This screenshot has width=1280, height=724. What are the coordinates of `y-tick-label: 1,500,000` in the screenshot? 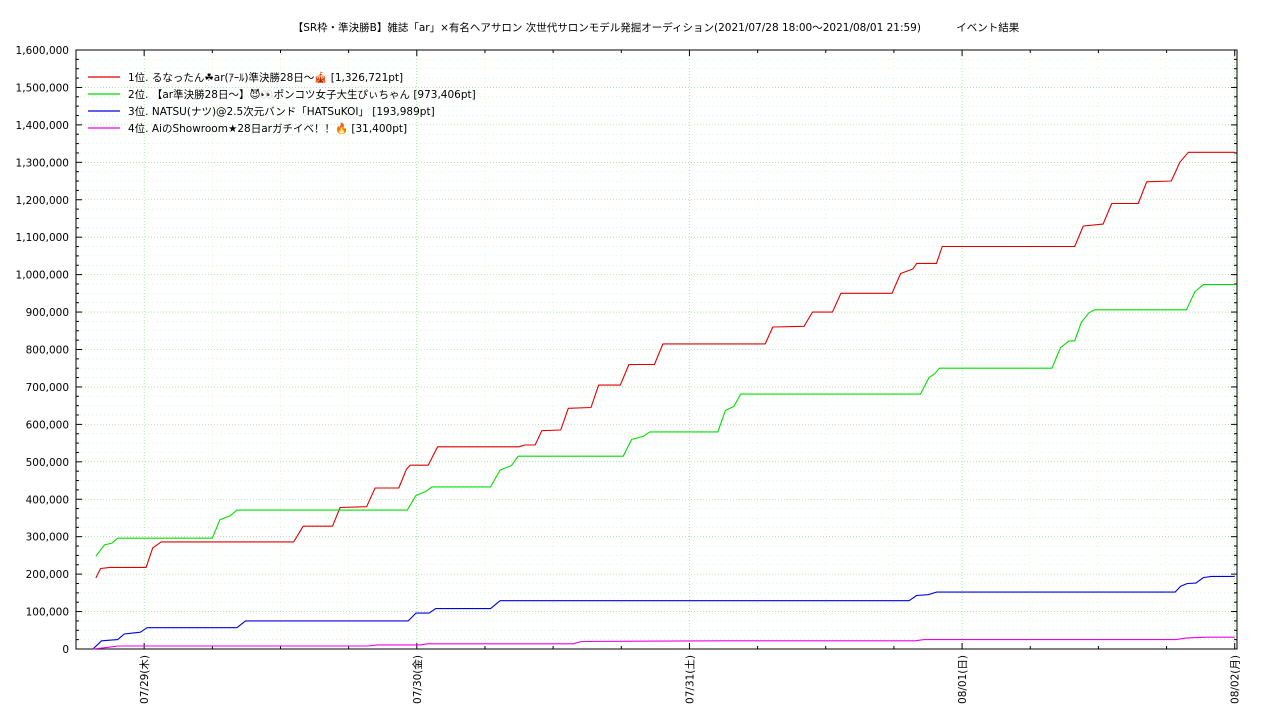 It's located at (42, 88).